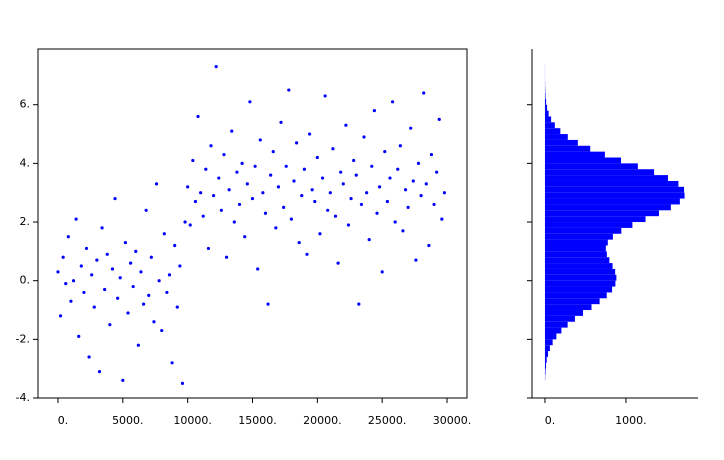 Image resolution: width=724 pixels, height=460 pixels. I want to click on y-tick-label: 6., so click(25, 104).